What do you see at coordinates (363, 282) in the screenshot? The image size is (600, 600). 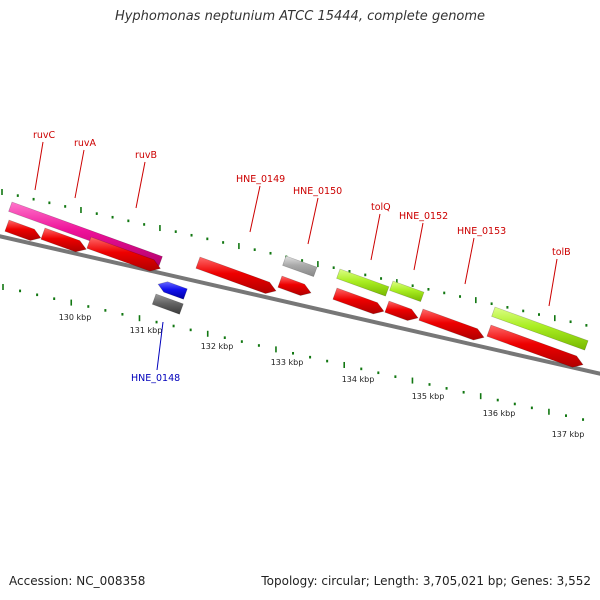 I see `gene-feature-tolq` at bounding box center [363, 282].